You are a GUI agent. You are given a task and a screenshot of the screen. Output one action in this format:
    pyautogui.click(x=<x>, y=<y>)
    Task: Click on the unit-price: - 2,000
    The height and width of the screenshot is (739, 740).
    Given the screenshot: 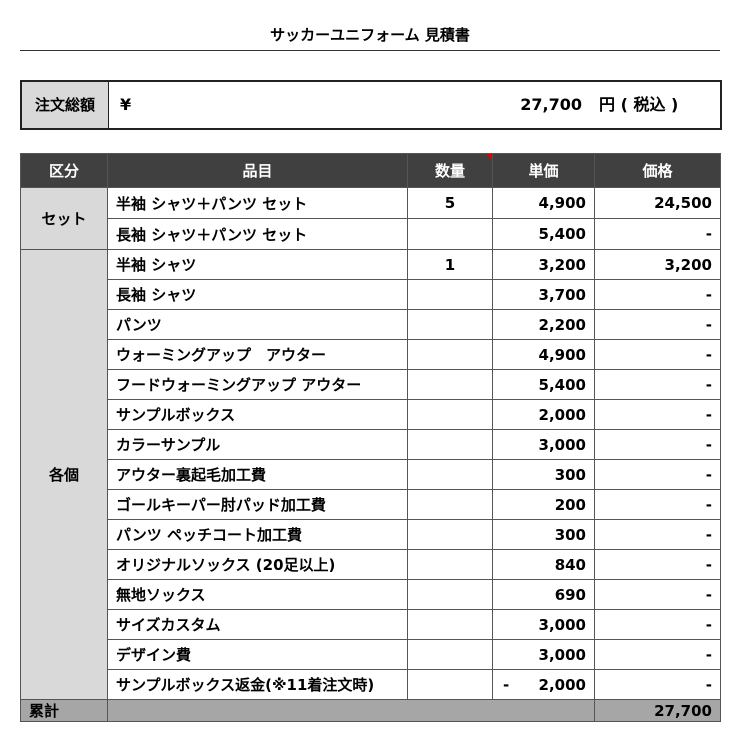 What is the action you would take?
    pyautogui.click(x=543, y=684)
    